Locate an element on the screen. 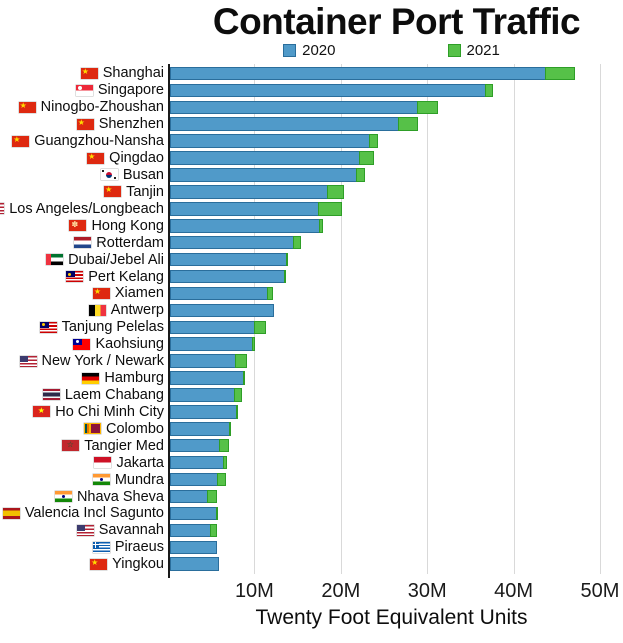 This screenshot has width=623, height=643. chart-row: Ho Chi Minh City is located at coordinates (311, 411).